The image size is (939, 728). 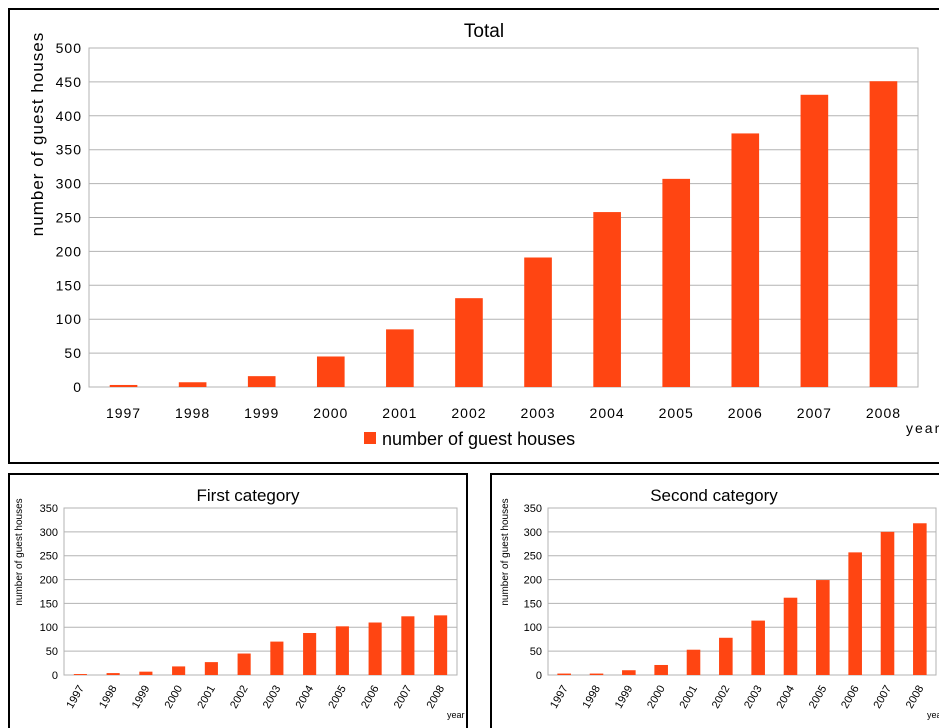 I want to click on bars-second-category, so click(x=742, y=599).